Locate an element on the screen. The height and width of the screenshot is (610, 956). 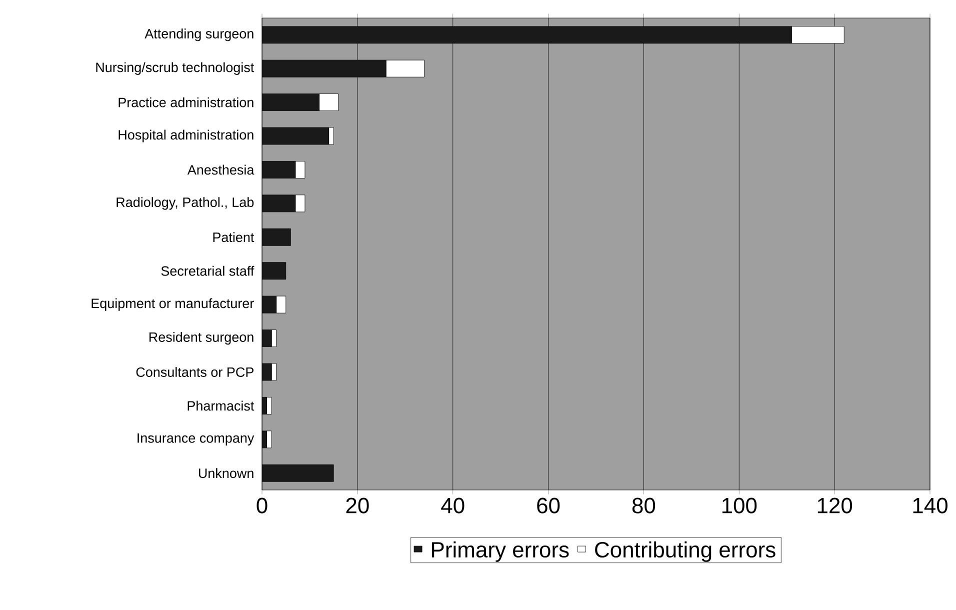
y-tick-label: Anesthesia is located at coordinates (220, 169).